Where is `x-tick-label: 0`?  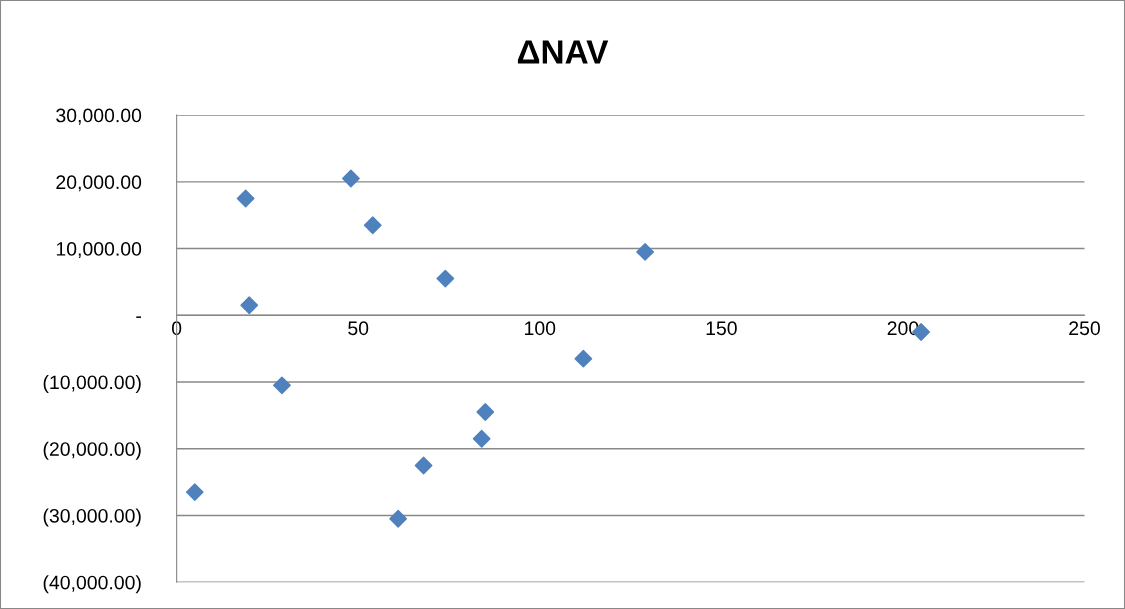
x-tick-label: 0 is located at coordinates (176, 328).